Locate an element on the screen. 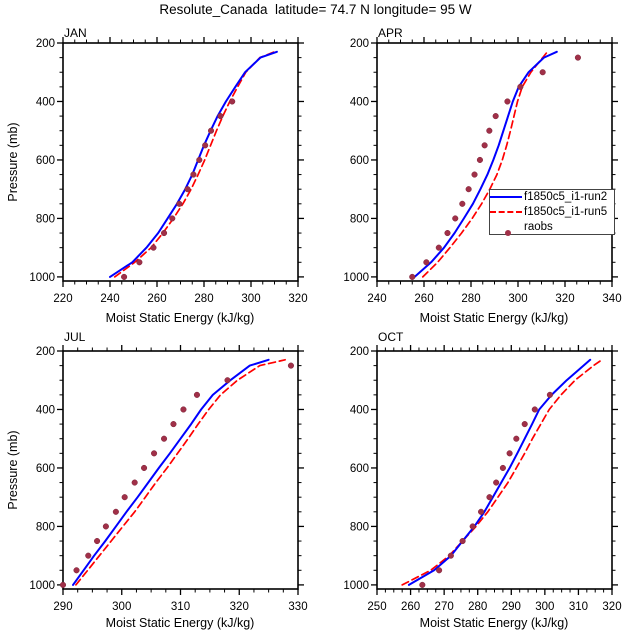  legend: f1850c5_i1-run2 f1850c5_i1-run5 raobs is located at coordinates (552, 212).